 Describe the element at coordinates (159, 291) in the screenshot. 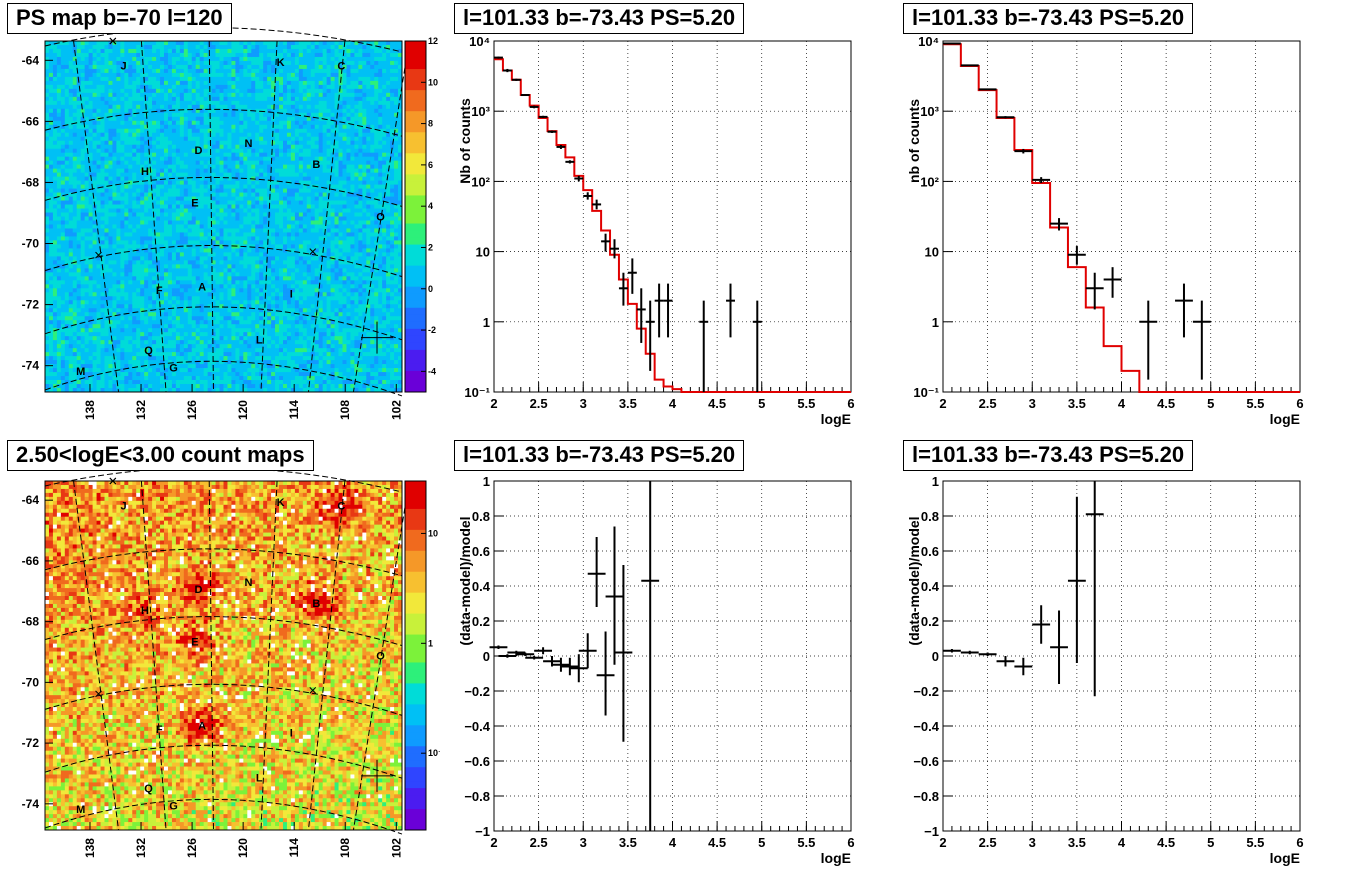

I see `source-label: F` at that location.